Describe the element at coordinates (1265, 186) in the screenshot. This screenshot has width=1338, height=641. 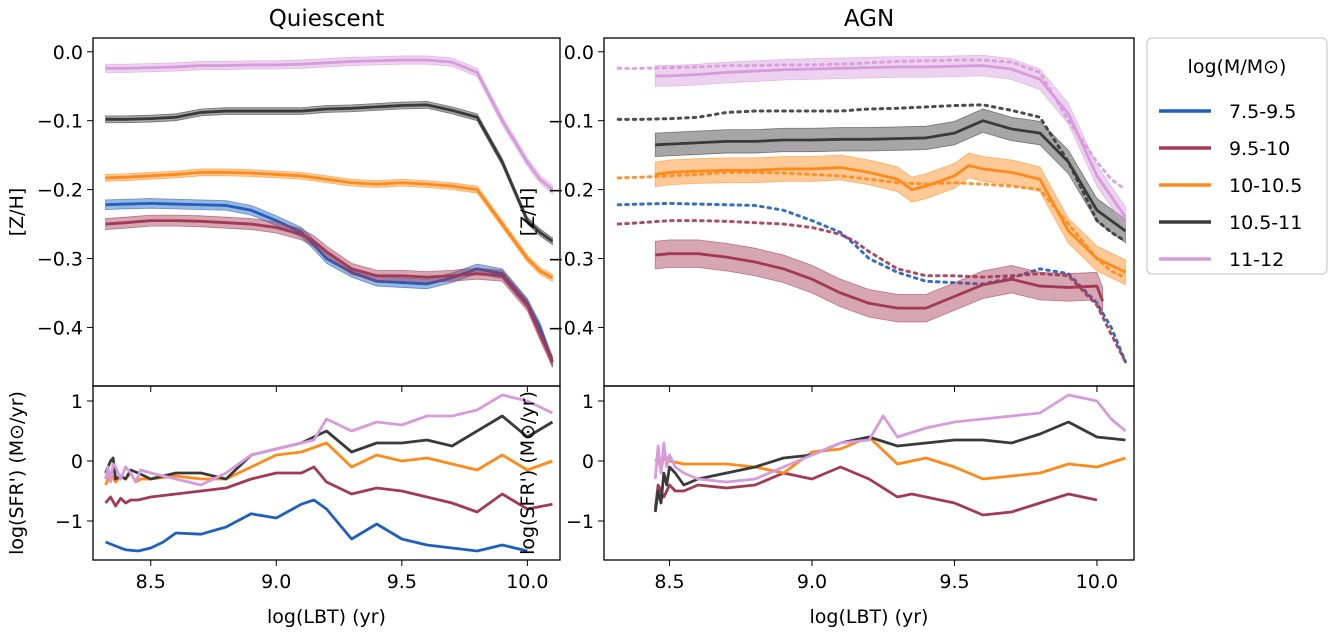
I see `legend-entry-label: 10-10.5` at that location.